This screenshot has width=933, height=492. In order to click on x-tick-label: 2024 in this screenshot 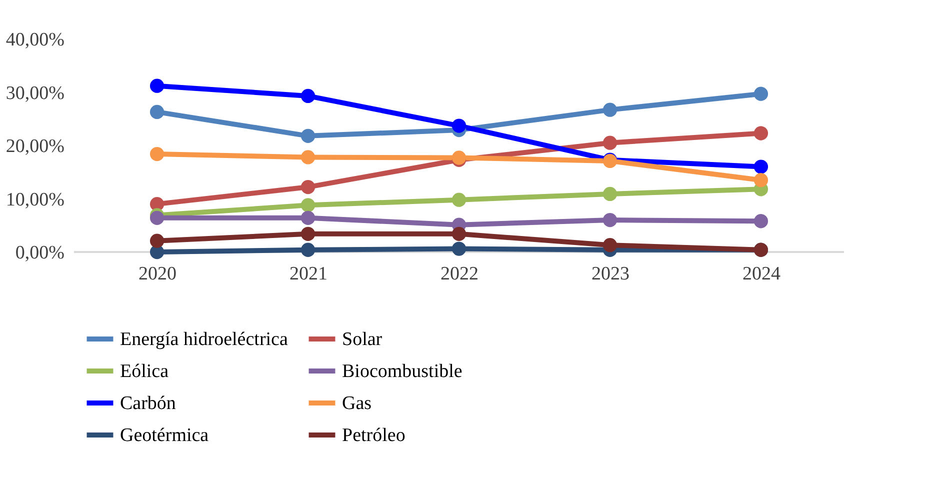, I will do `click(761, 274)`.